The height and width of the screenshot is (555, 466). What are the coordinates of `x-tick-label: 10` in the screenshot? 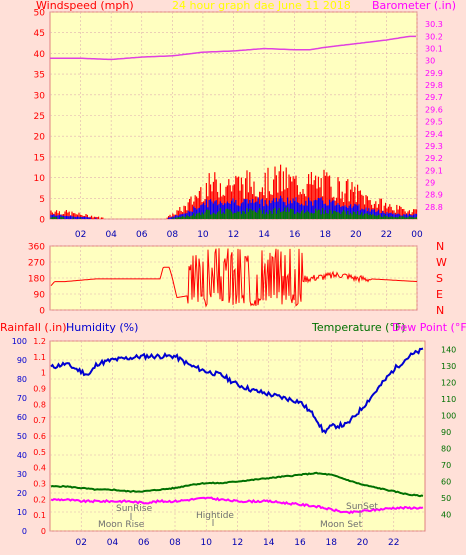 It's located at (207, 543).